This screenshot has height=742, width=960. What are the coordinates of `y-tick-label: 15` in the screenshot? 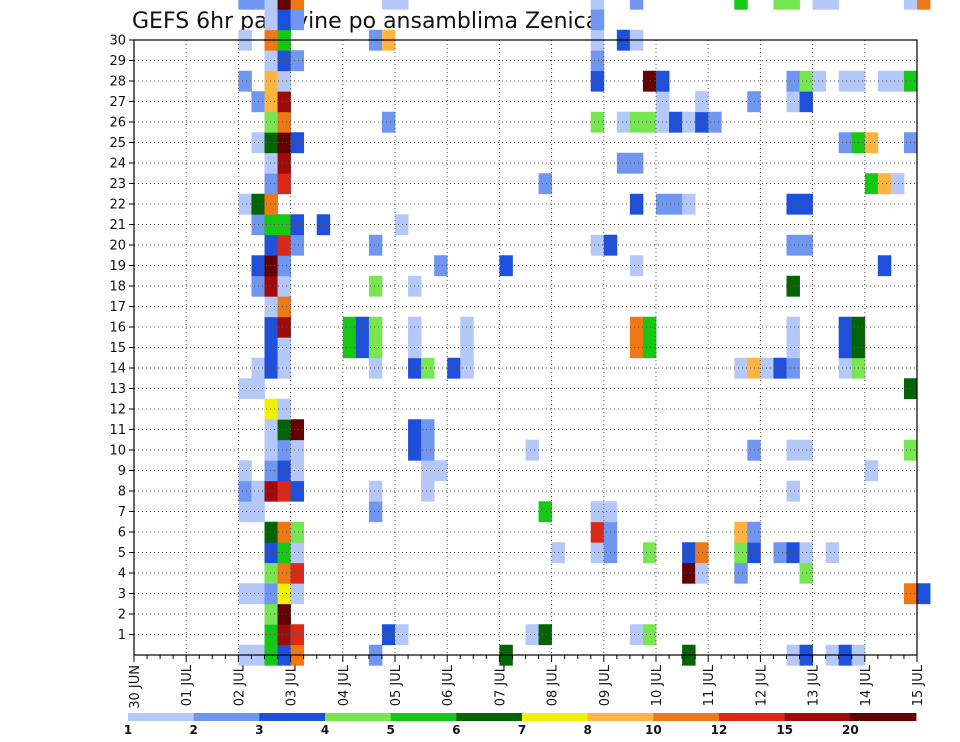 It's located at (117, 348).